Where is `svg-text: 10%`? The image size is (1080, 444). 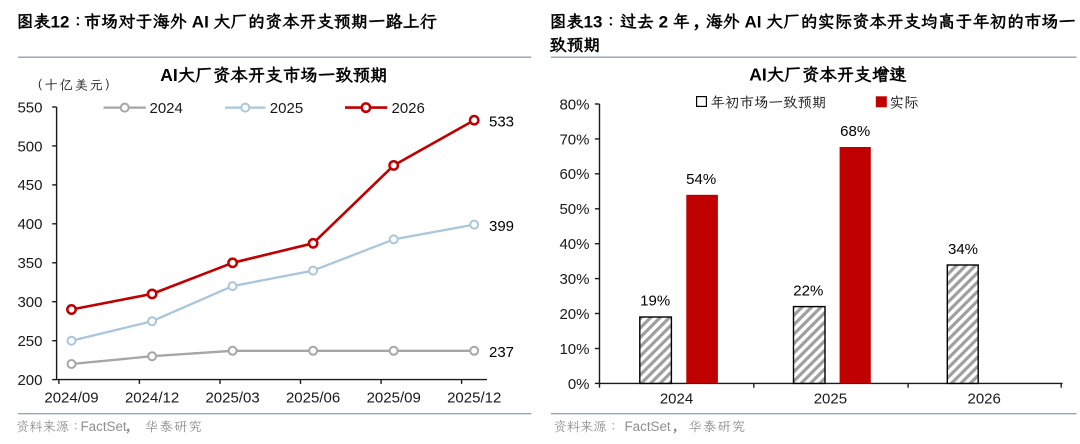
svg-text: 10% is located at coordinates (574, 349).